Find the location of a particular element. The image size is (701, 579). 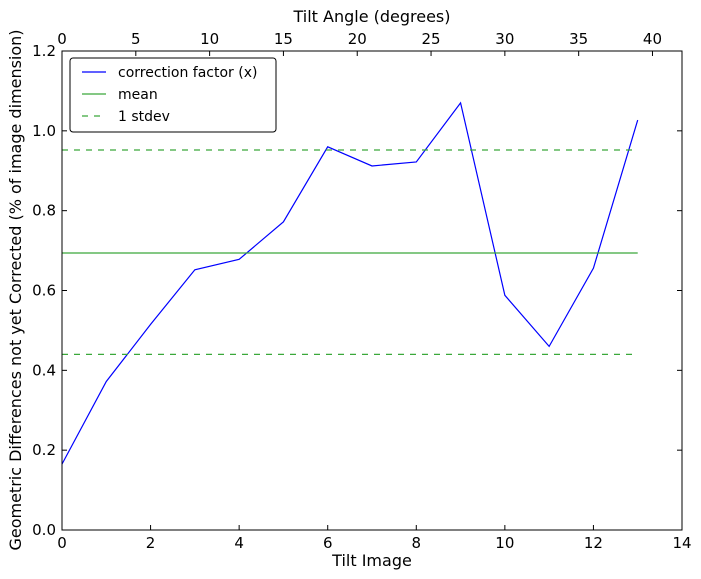

x-tick-label: 6 is located at coordinates (328, 543).